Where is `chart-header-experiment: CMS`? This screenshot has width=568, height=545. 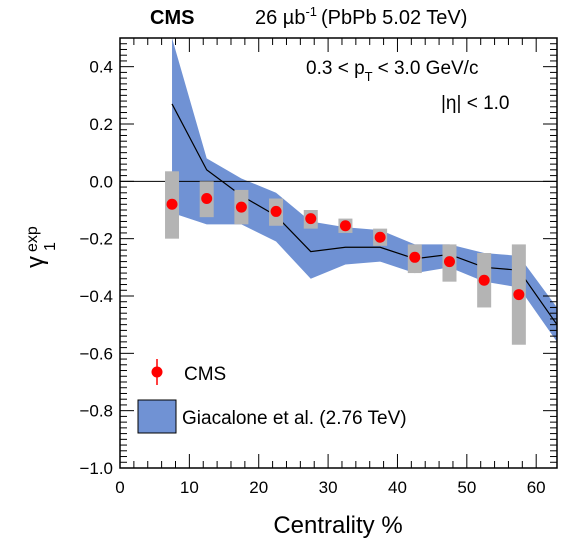
chart-header-experiment: CMS is located at coordinates (172, 18).